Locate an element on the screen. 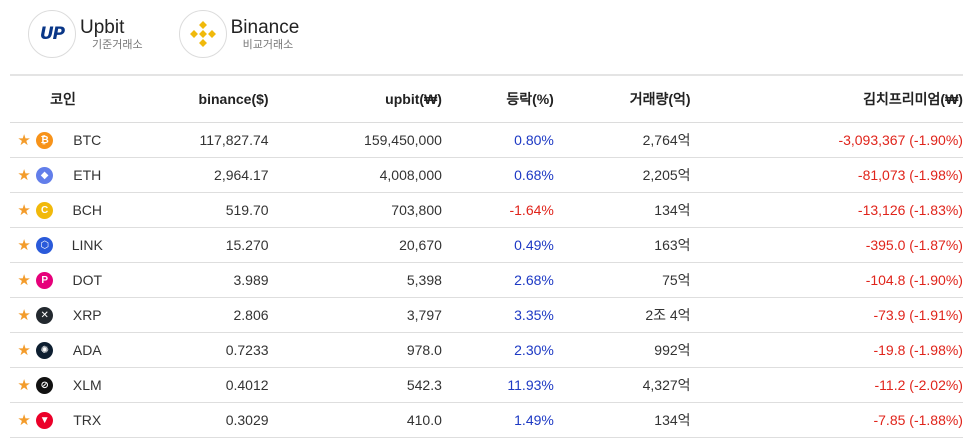  ada-icon: ✺ is located at coordinates (45, 350).